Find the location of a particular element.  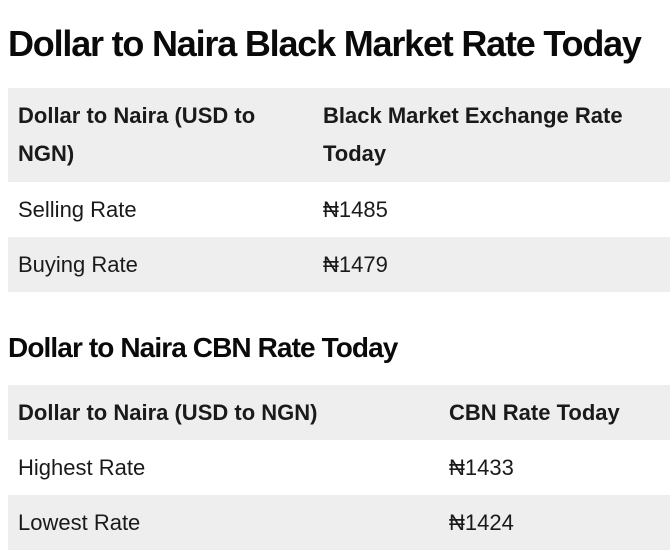

column-header-rate: CBN Rate Today is located at coordinates (534, 412).